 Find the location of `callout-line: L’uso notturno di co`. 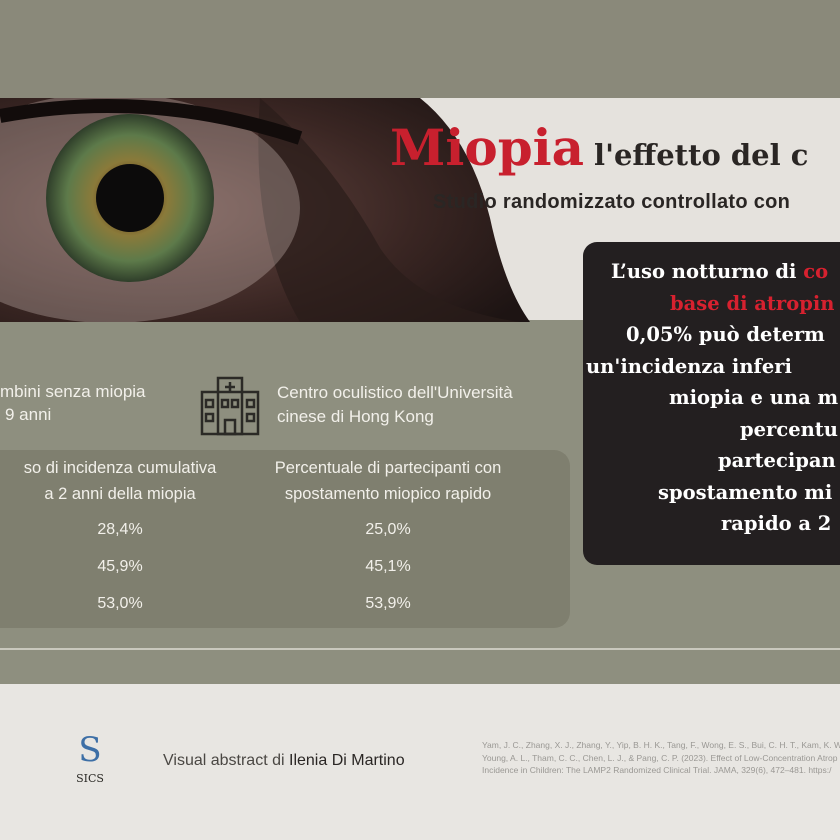

callout-line: L’uso notturno di co is located at coordinates (725, 272).